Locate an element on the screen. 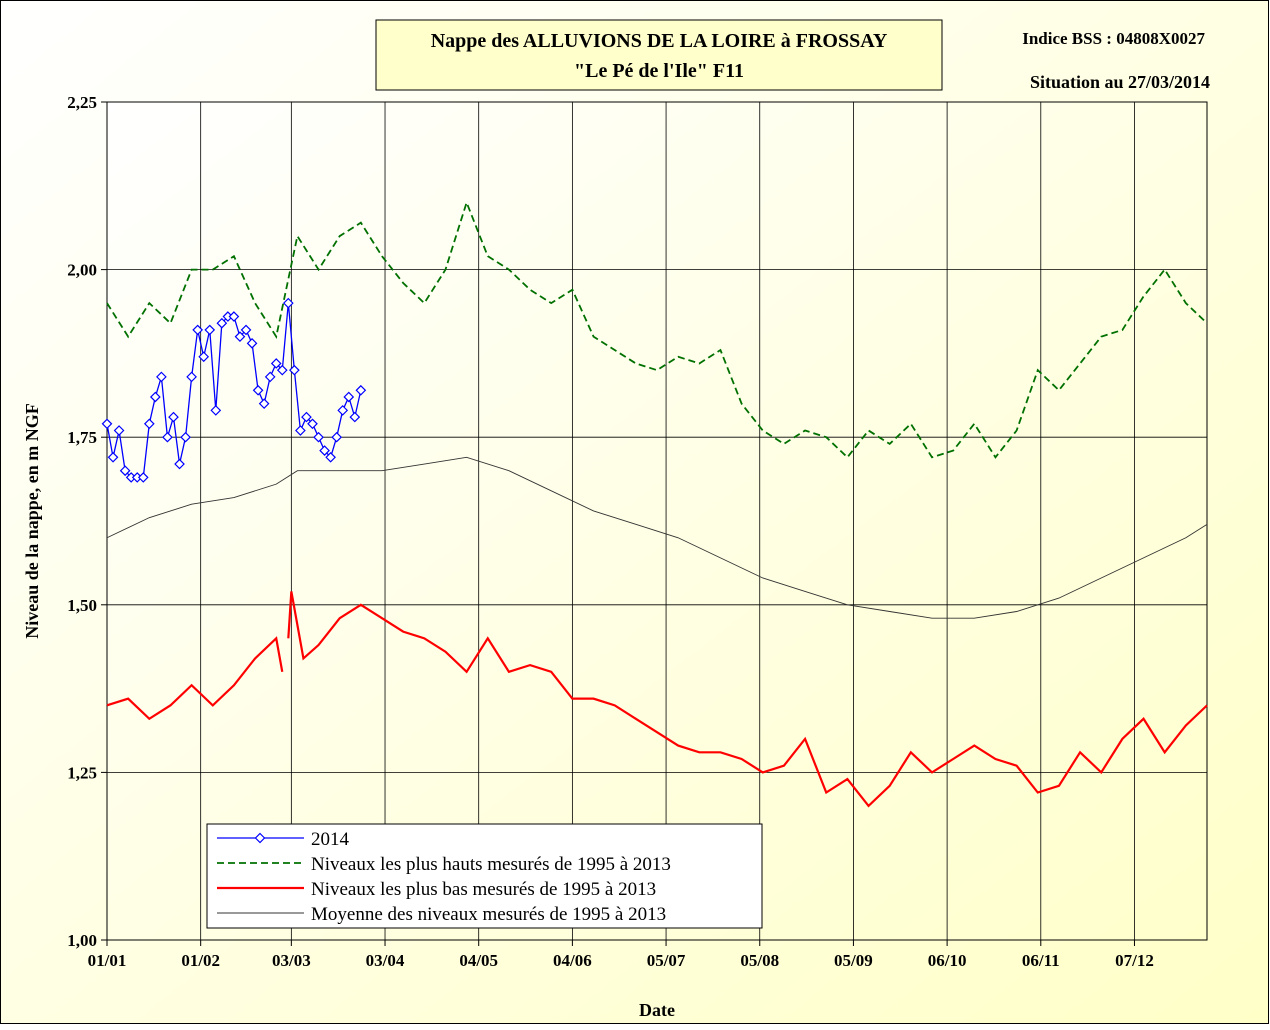 This screenshot has height=1030, width=1270. y-tick-label: 1,00 is located at coordinates (82, 940).